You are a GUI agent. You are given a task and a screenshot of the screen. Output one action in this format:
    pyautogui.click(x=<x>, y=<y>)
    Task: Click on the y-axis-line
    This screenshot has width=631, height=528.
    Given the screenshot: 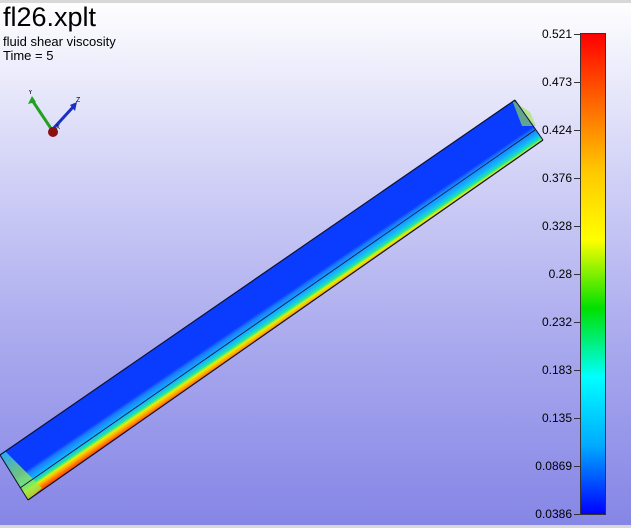 What is the action you would take?
    pyautogui.click(x=42, y=115)
    